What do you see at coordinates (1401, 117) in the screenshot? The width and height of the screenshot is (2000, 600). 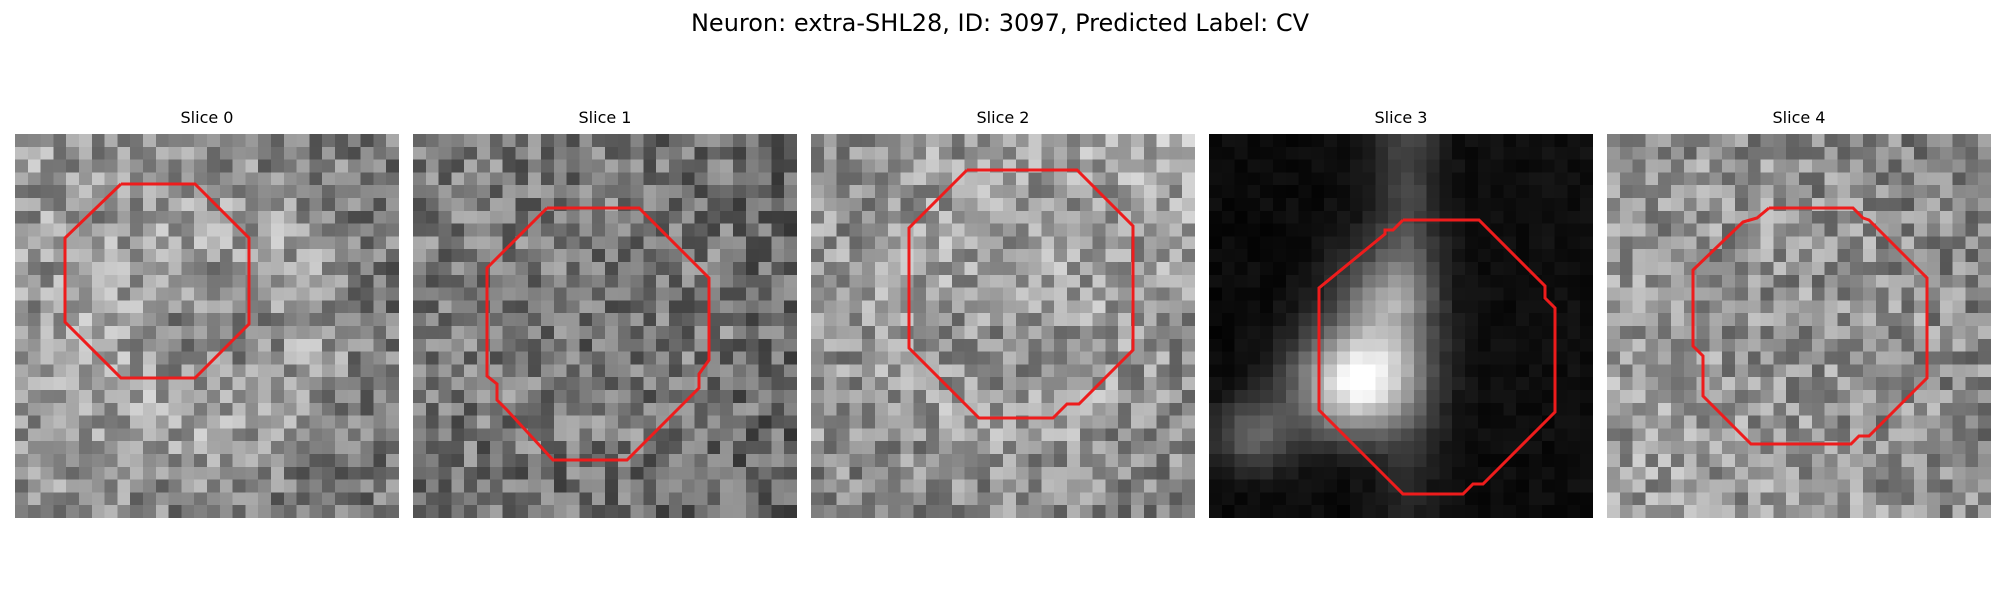 I see `slice-title-3: Slice 3` at bounding box center [1401, 117].